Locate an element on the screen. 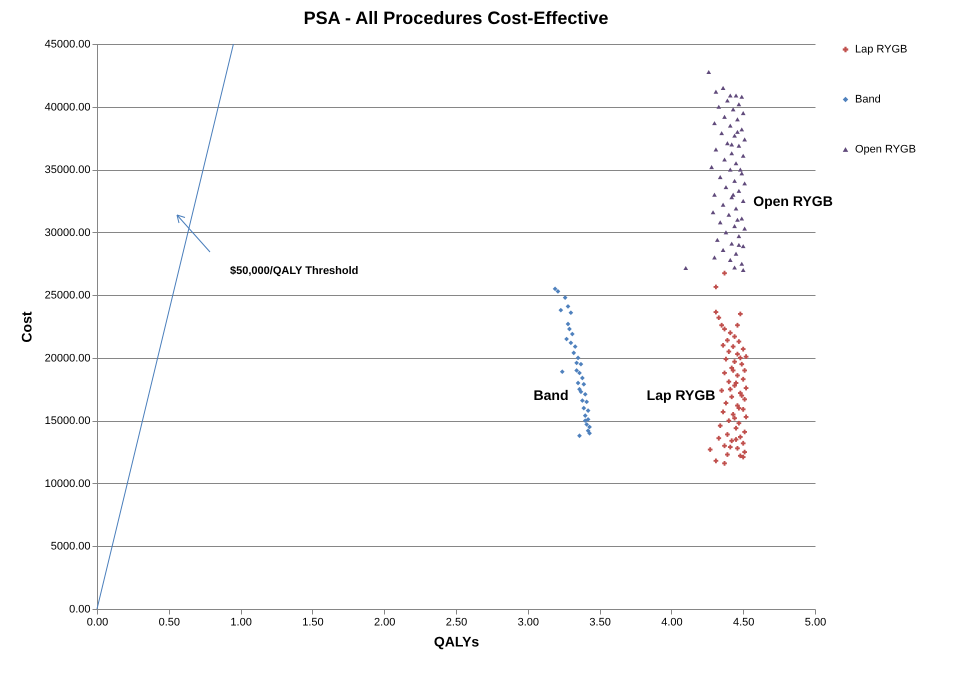 The height and width of the screenshot is (698, 957). x-tick-label: 2.00 is located at coordinates (385, 622).